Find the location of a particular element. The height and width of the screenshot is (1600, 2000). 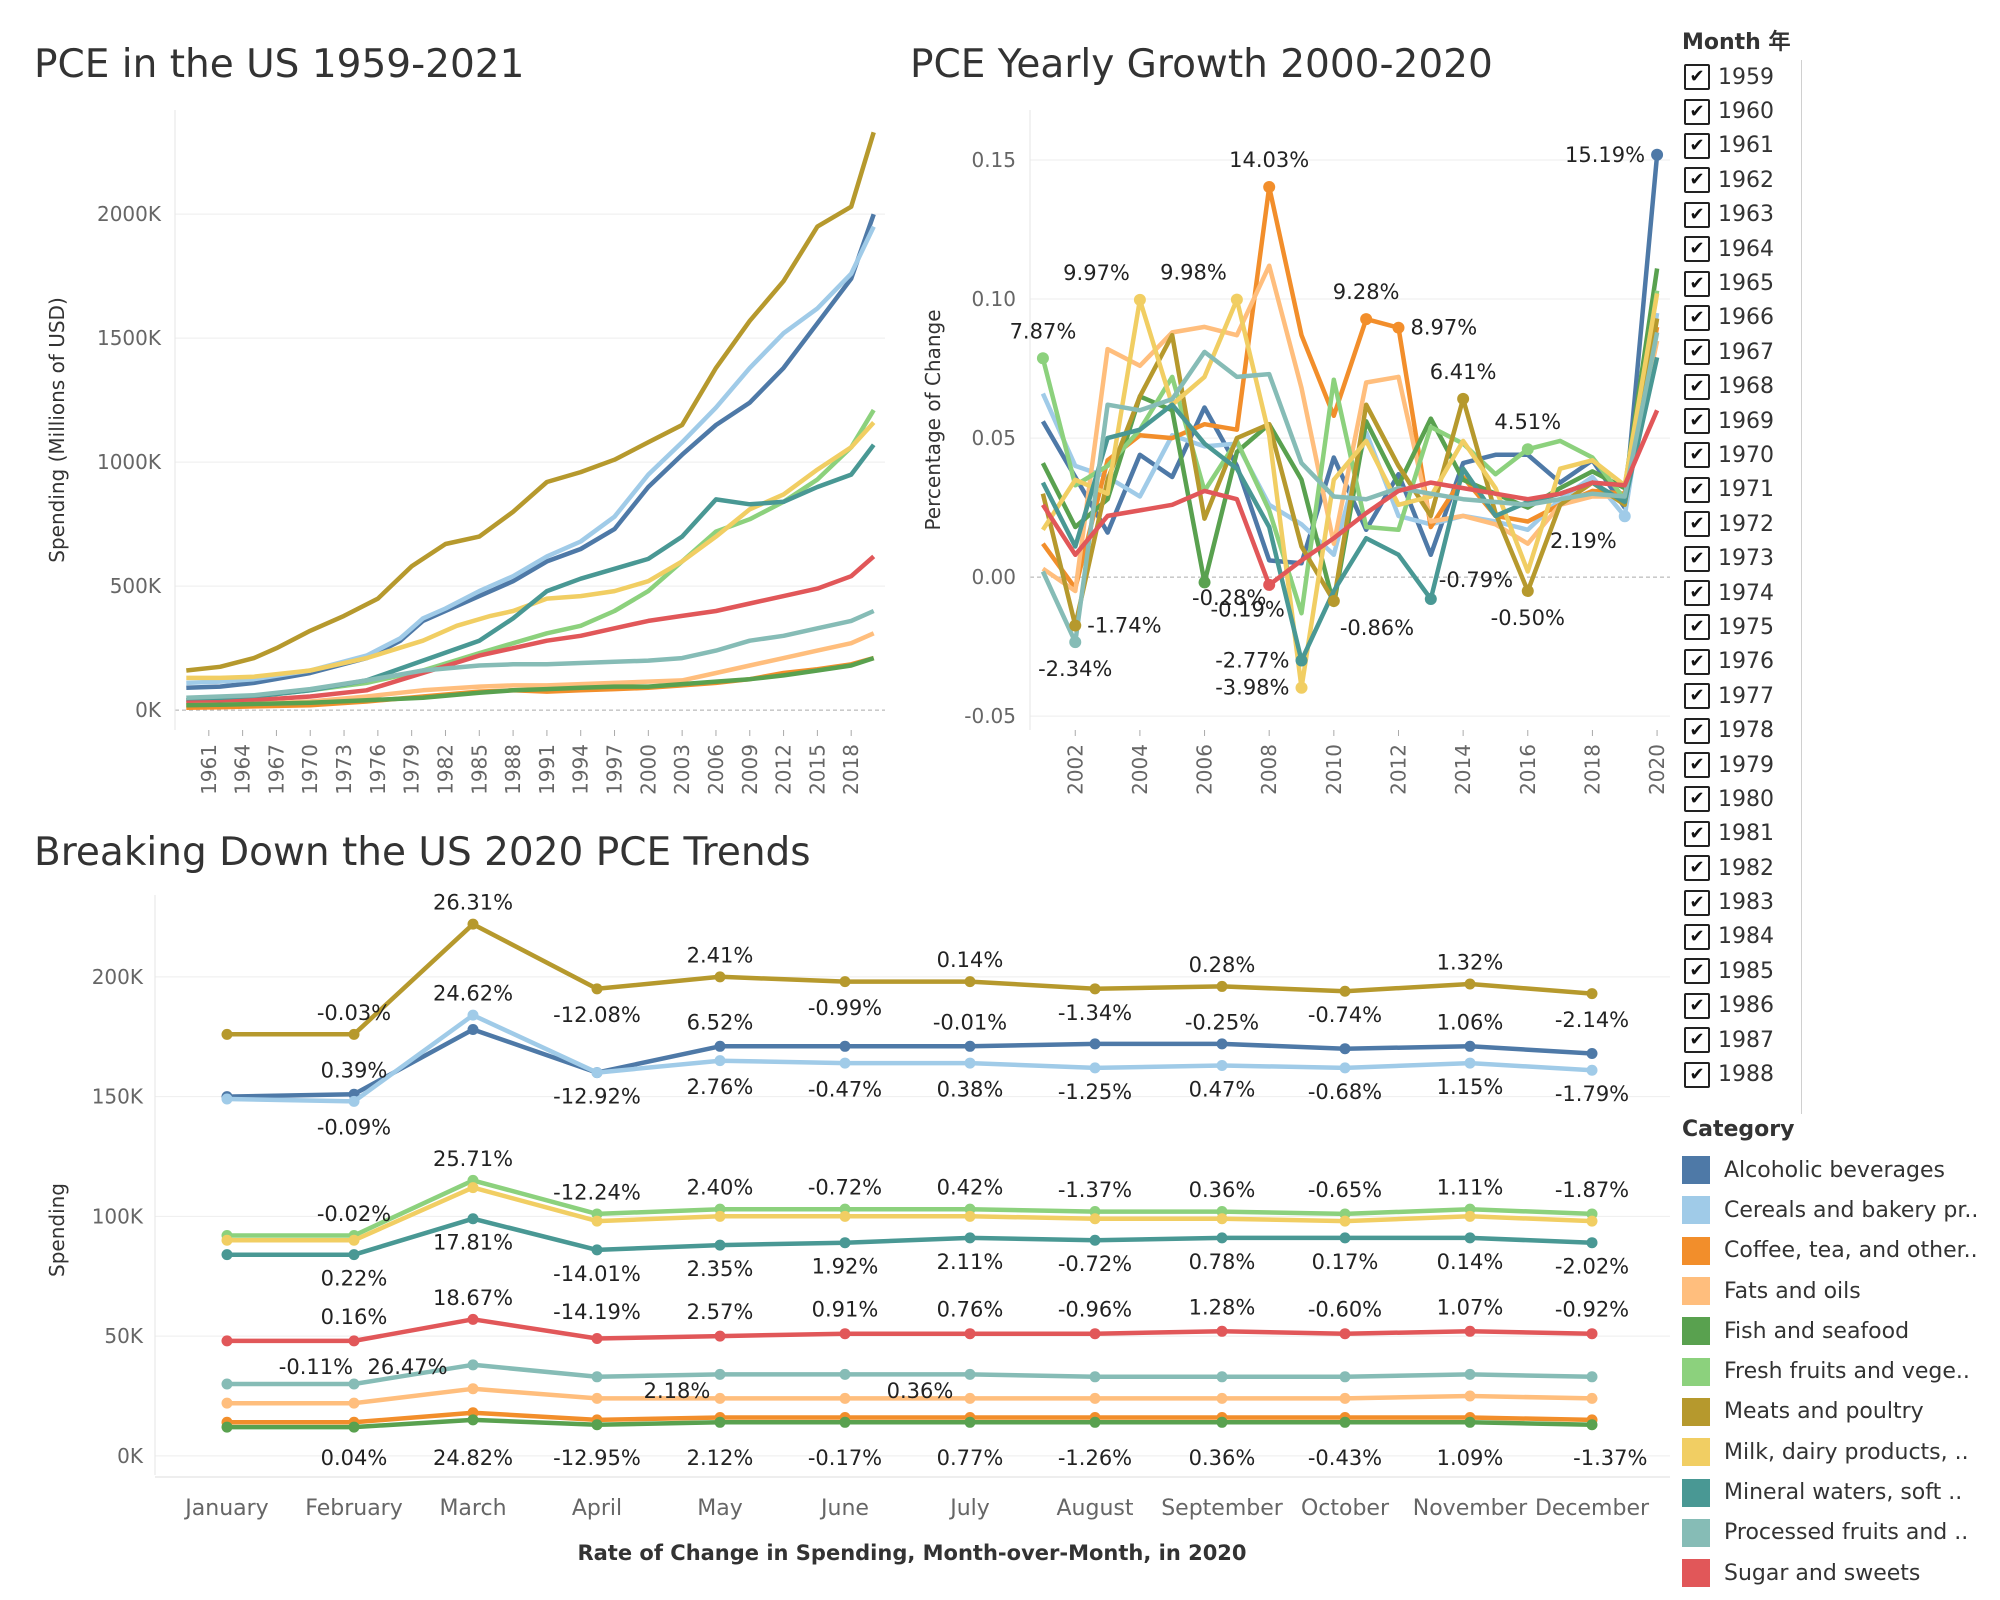

filter-item-1982: ✔ 1982 is located at coordinates (1741, 868).